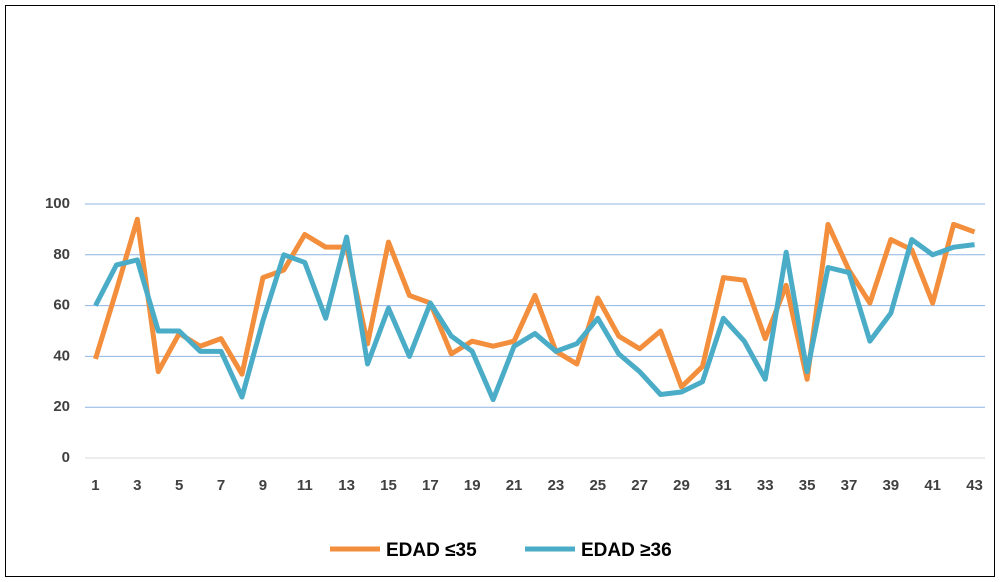 The image size is (1000, 582). What do you see at coordinates (890, 485) in the screenshot?
I see `x-tick-label: 39` at bounding box center [890, 485].